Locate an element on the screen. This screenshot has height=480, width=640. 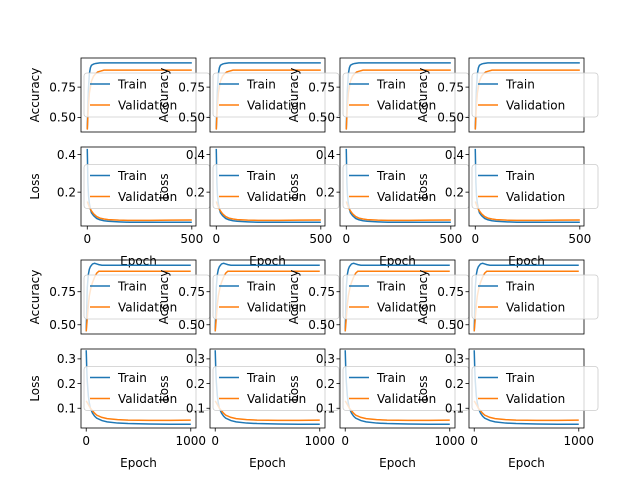
subplot-3-2: 0.1 0.2 0.3 0 1000 Loss Epoch Train Validation is located at coordinates (378, 409).